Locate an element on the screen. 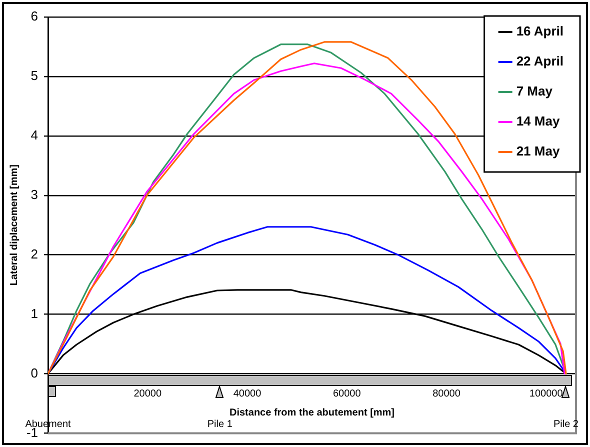 Image resolution: width=590 pixels, height=447 pixels. x-tick-label: 20000 is located at coordinates (148, 394).